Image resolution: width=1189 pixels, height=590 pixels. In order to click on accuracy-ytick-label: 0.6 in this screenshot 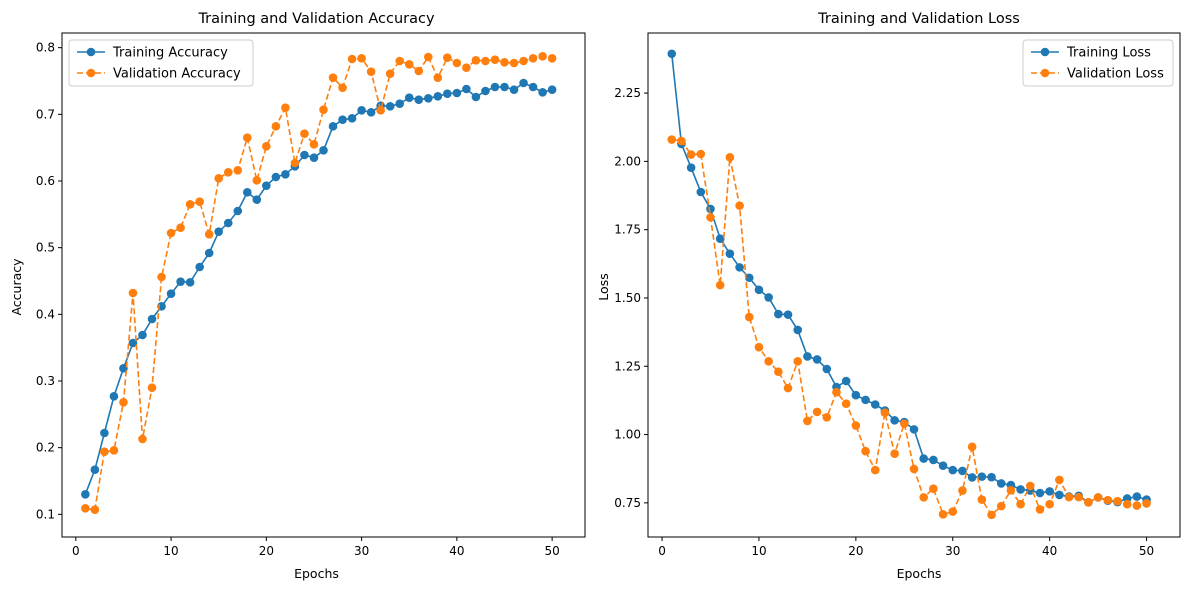, I will do `click(45, 181)`.